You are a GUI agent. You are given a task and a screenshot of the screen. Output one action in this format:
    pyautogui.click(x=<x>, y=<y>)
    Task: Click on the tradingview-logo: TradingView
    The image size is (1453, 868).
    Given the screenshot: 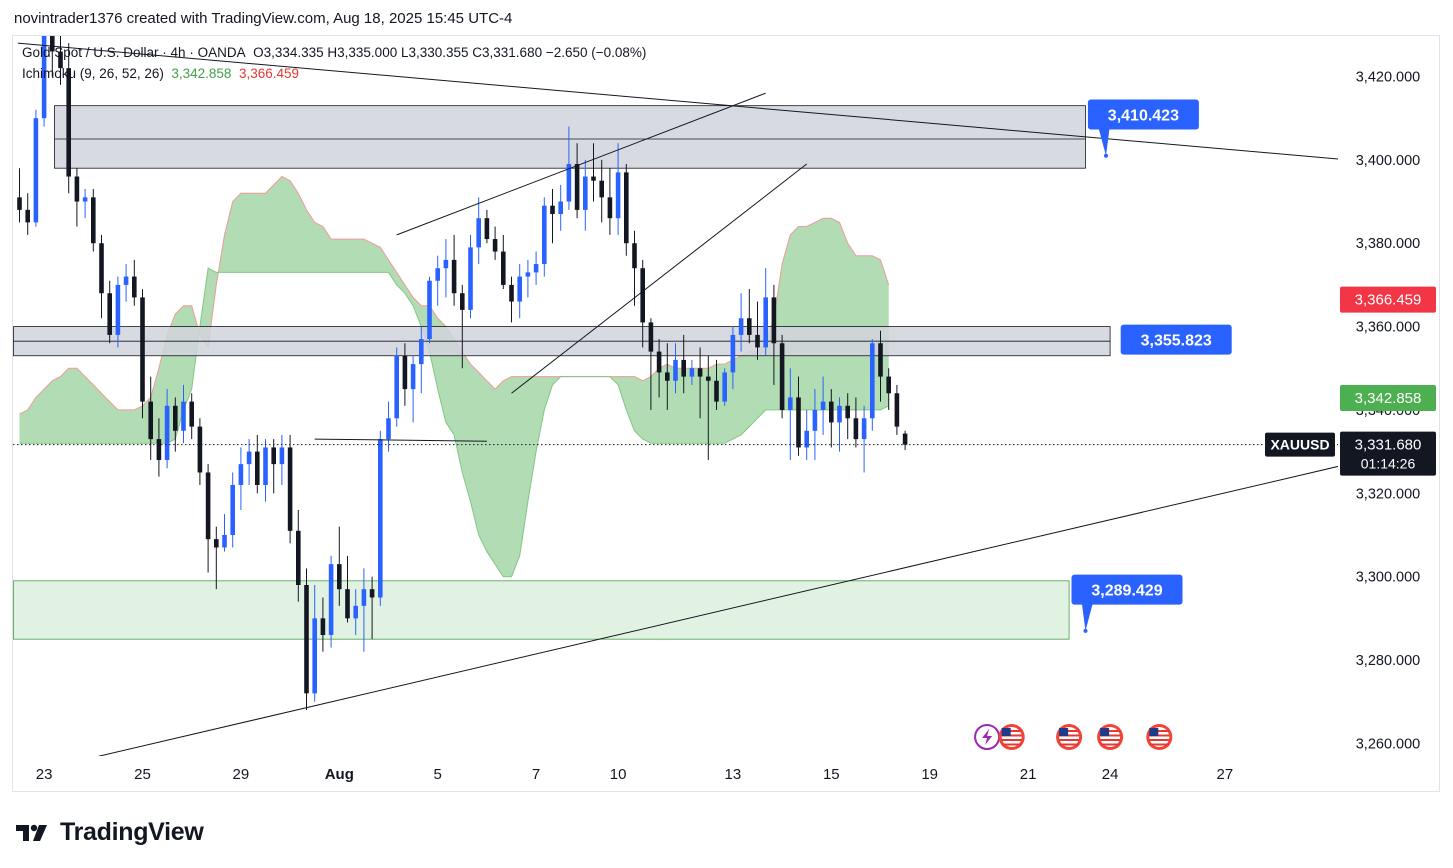 What is the action you would take?
    pyautogui.click(x=109, y=832)
    